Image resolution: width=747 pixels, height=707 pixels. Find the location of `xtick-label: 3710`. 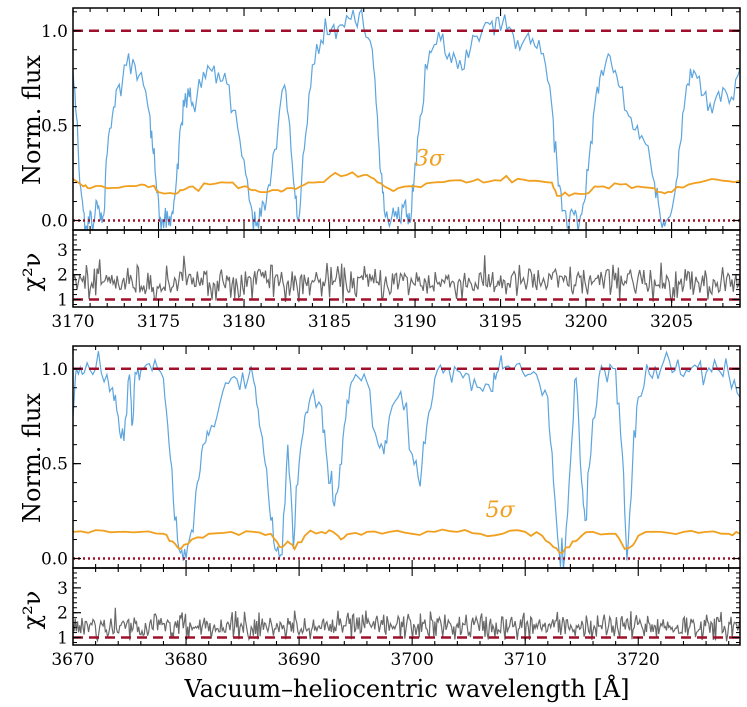

xtick-label: 3710 is located at coordinates (525, 660).